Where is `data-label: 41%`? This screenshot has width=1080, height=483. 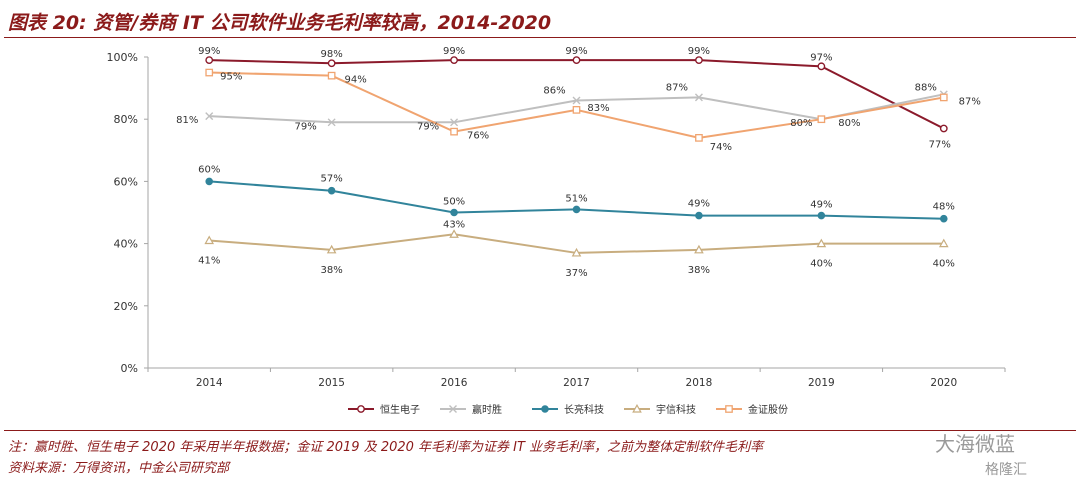 data-label: 41% is located at coordinates (209, 260).